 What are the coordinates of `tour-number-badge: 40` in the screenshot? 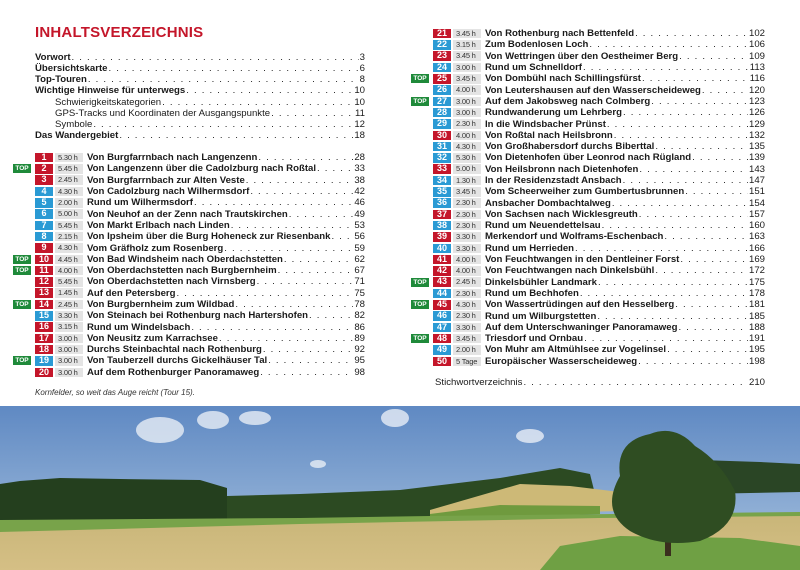 It's located at (442, 248).